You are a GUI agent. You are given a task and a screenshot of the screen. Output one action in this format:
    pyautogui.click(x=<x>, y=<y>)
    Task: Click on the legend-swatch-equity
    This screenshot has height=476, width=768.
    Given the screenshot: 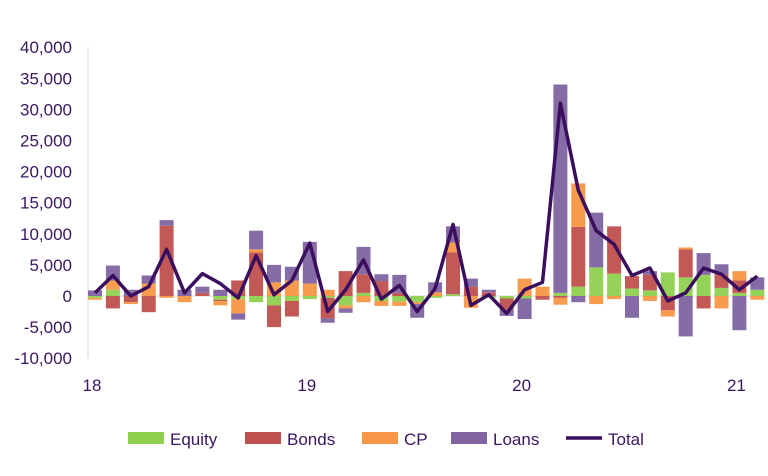 What is the action you would take?
    pyautogui.click(x=146, y=438)
    